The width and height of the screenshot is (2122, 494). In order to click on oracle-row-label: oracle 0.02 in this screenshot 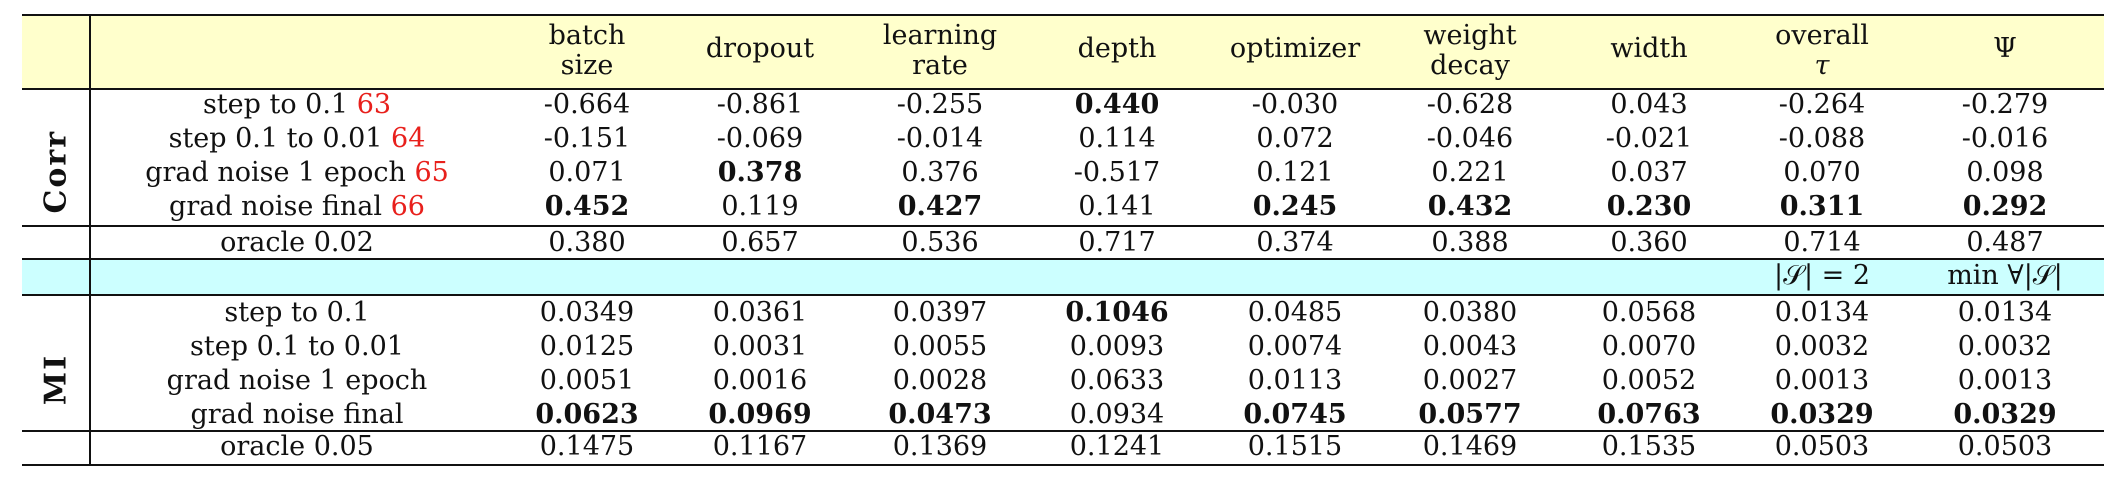, I will do `click(297, 243)`.